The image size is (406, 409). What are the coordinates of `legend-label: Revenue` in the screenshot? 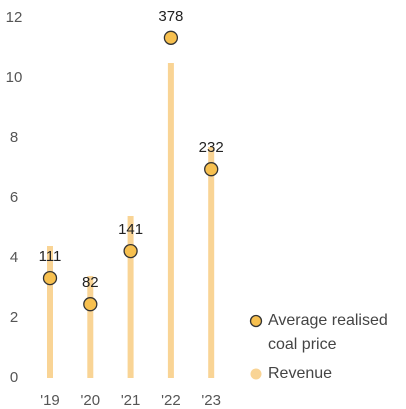 It's located at (300, 373).